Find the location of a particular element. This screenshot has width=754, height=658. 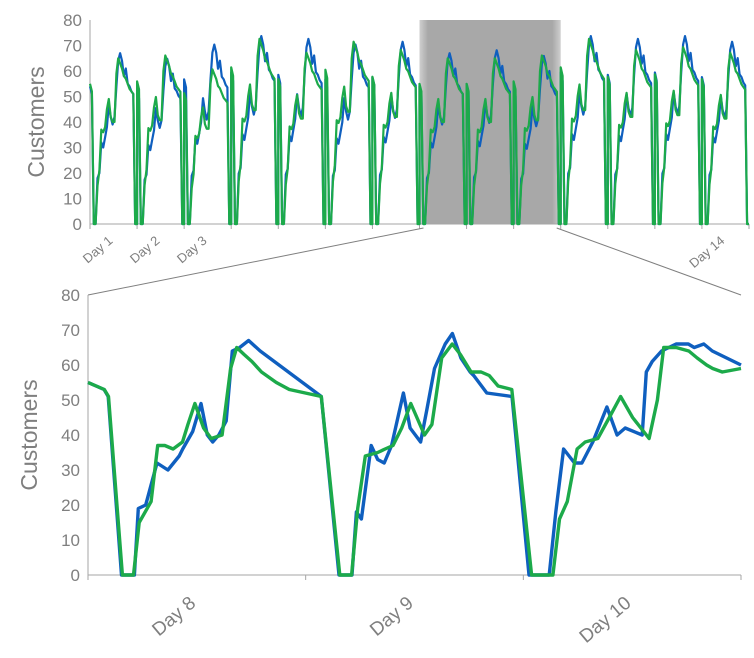

zoom-y-tick-label: 50 is located at coordinates (70, 400).